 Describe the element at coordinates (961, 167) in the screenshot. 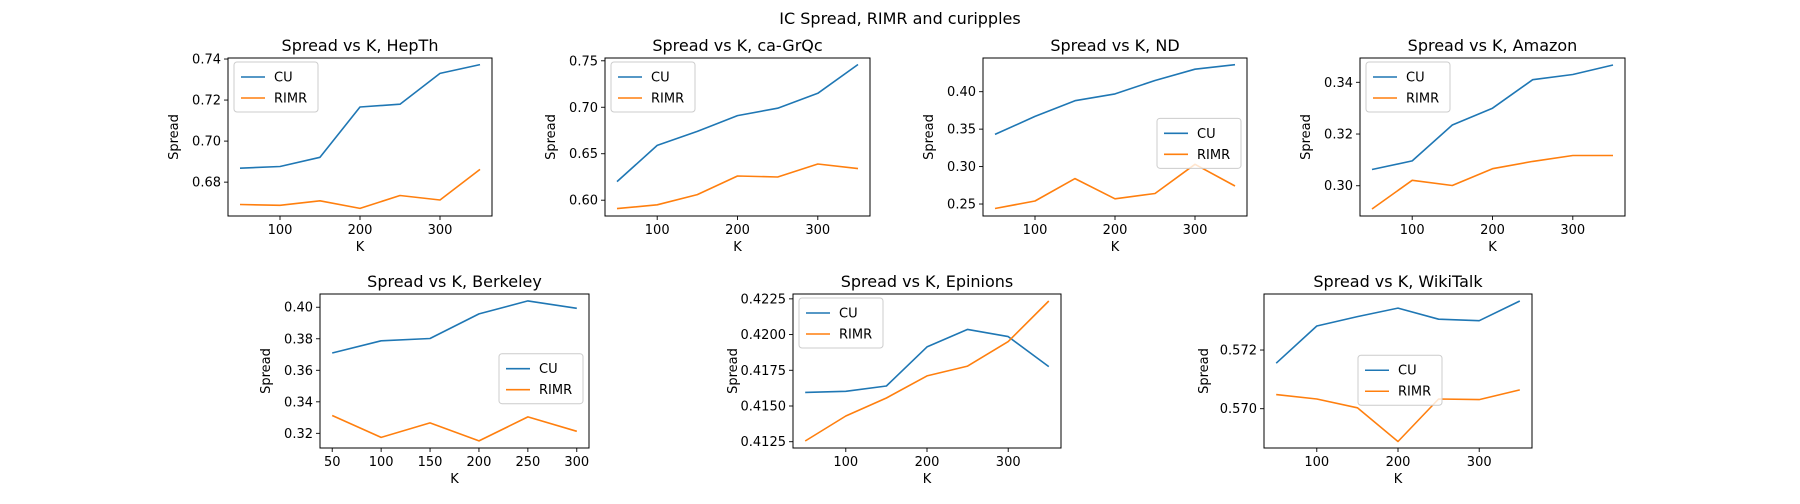

I see `y-tick-label: 0.30` at that location.